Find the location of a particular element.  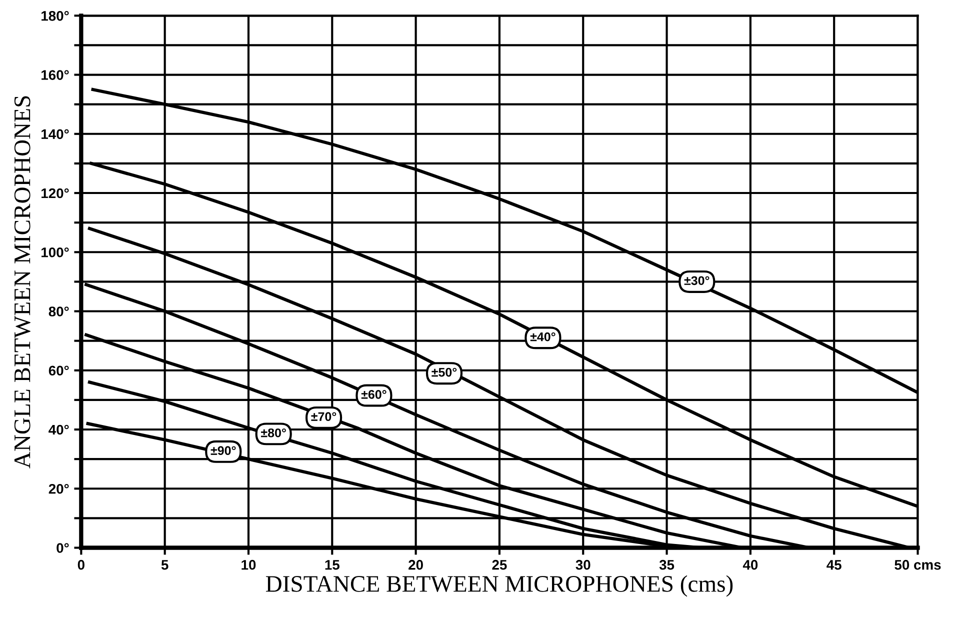

x-tick-label: 5 is located at coordinates (164, 565).